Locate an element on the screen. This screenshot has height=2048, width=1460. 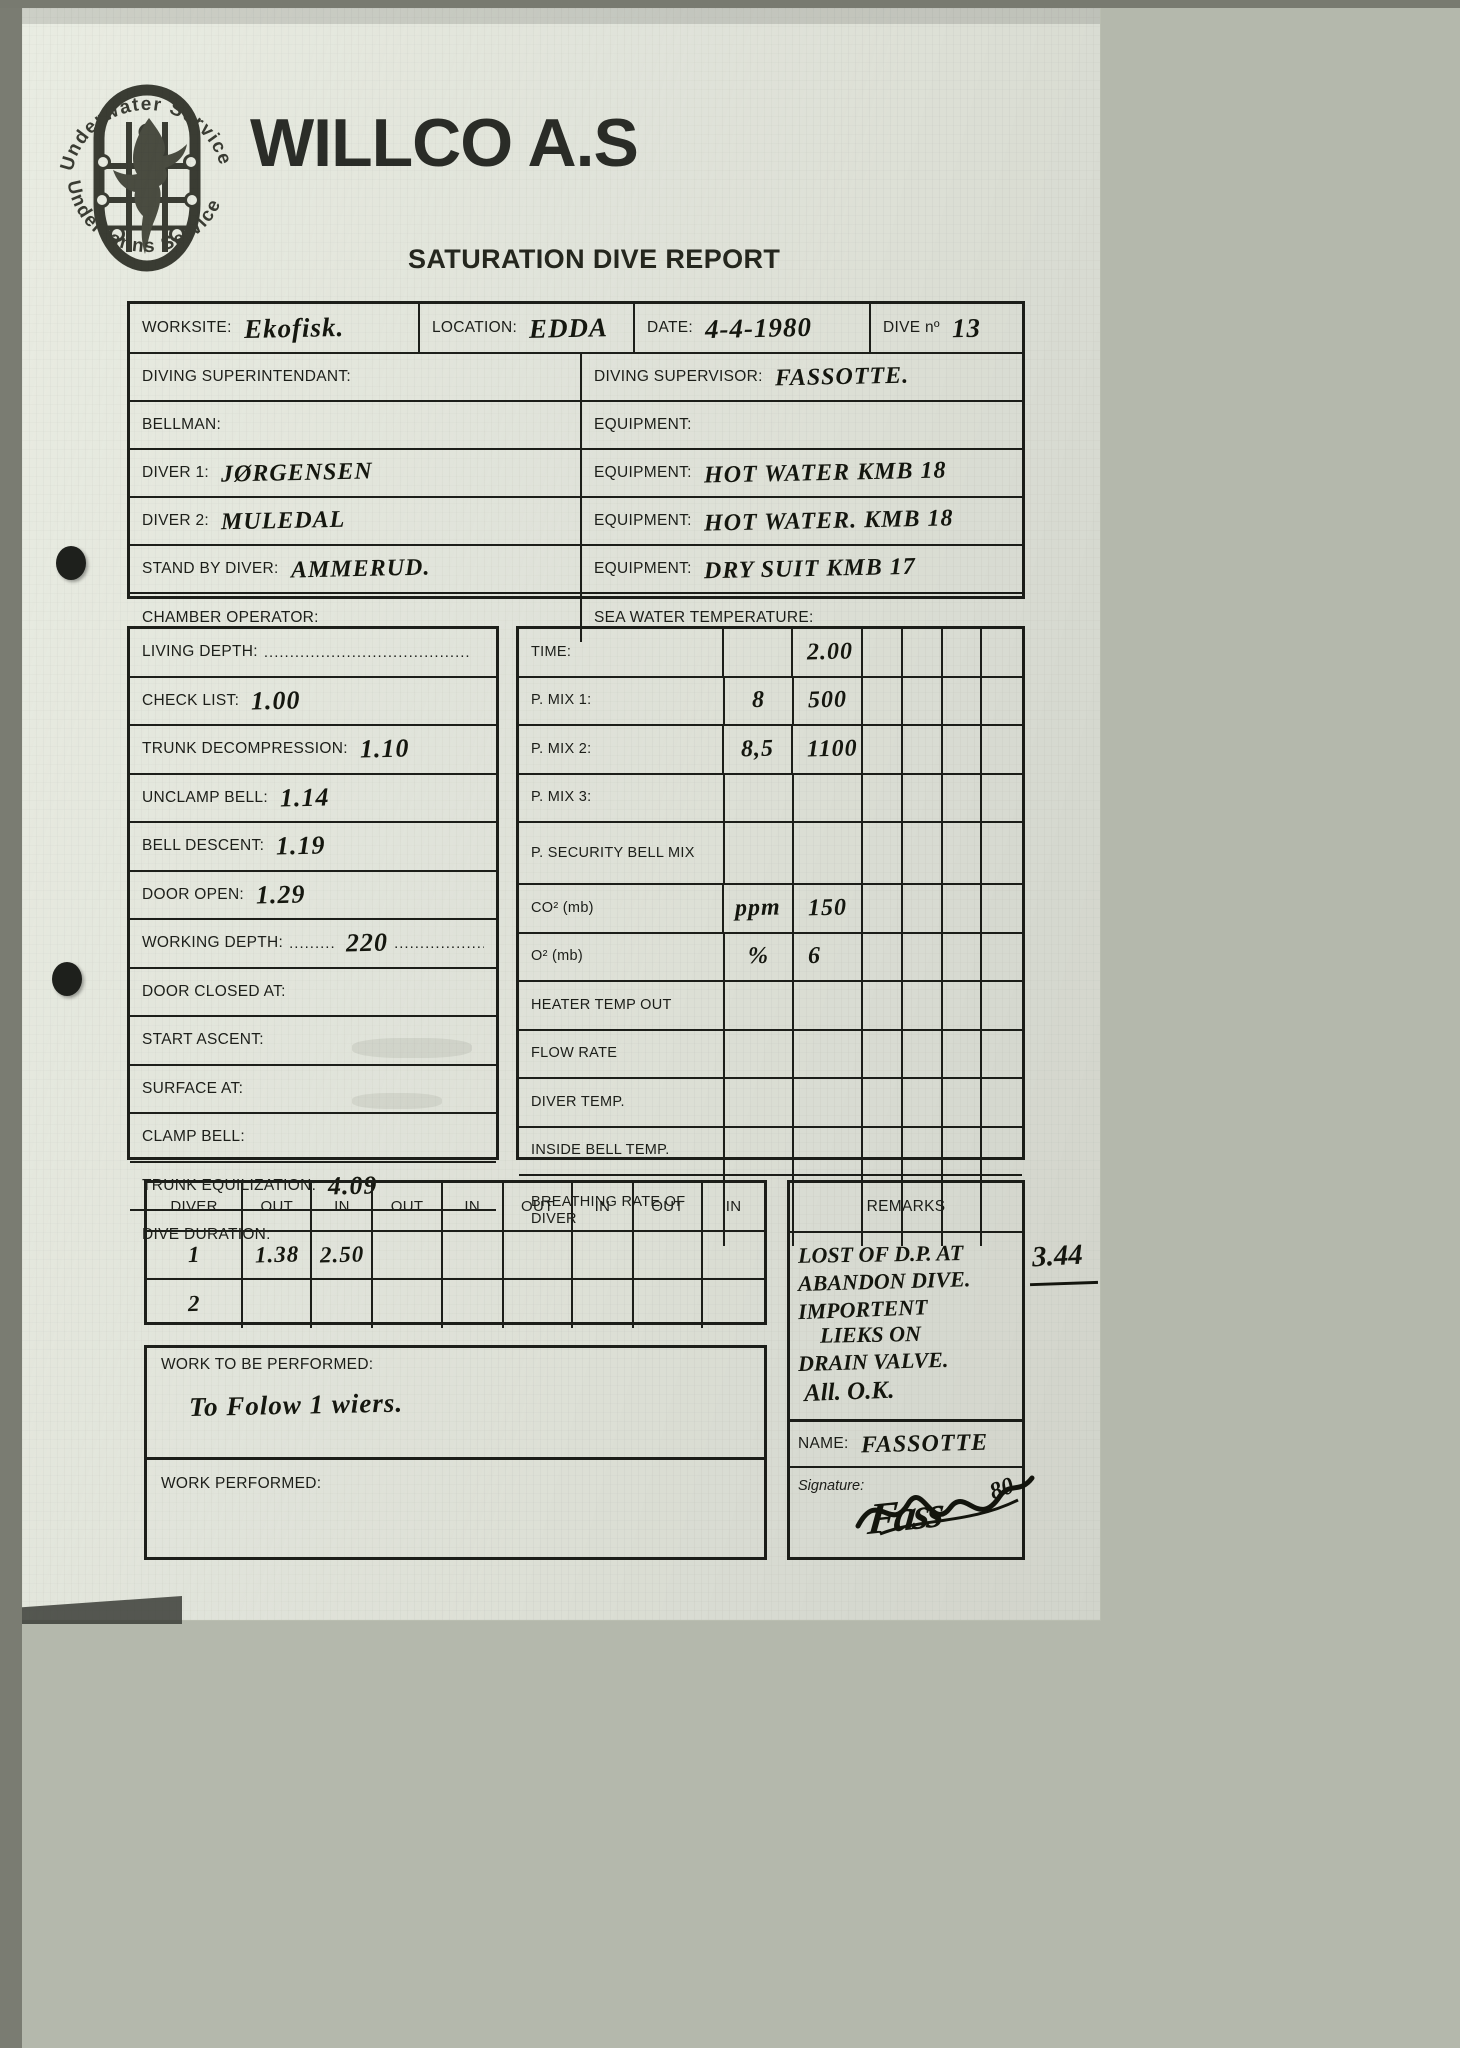
timeline-row: START ASCENT: is located at coordinates (313, 1041).